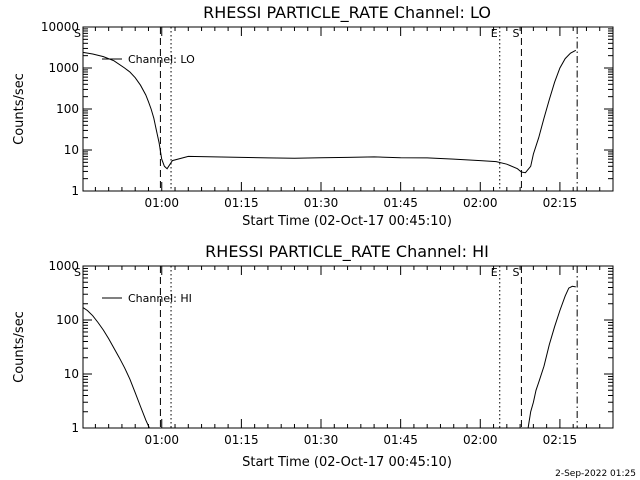 The height and width of the screenshot is (480, 640). I want to click on panel-hi-legend: Channel: HI, so click(147, 298).